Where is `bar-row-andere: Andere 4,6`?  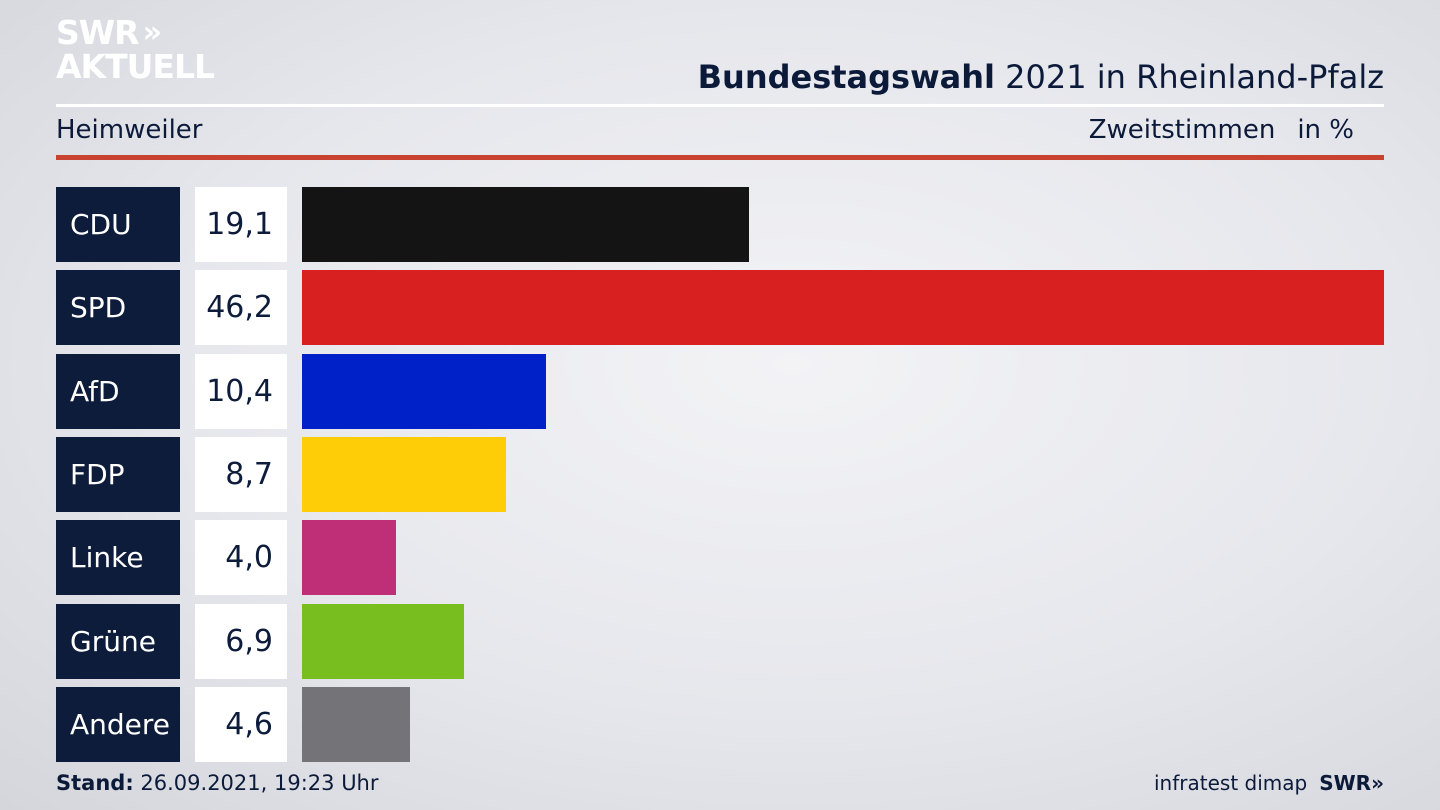 bar-row-andere: Andere 4,6 is located at coordinates (720, 724).